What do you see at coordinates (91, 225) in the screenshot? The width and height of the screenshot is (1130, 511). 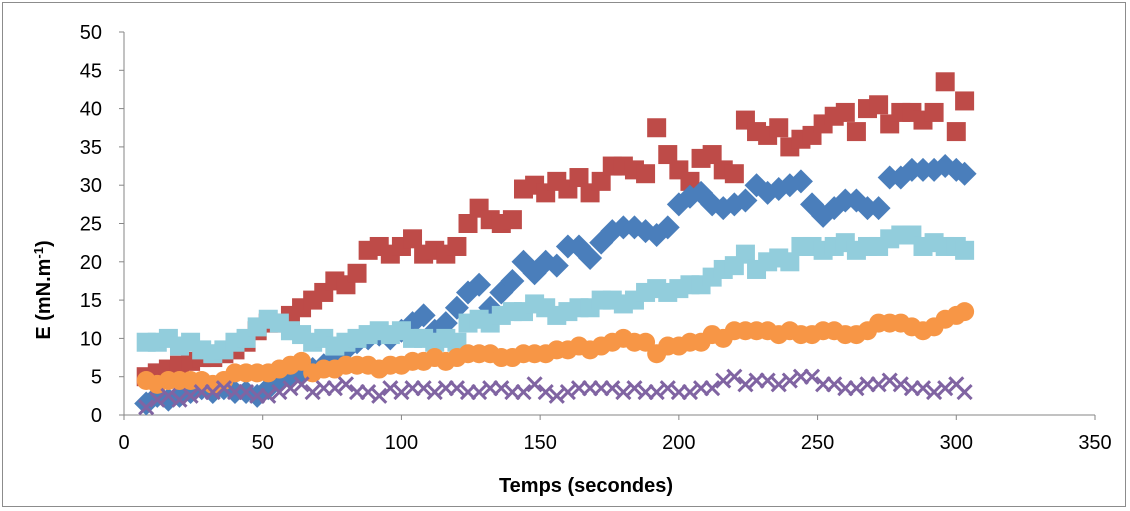 I see `y-tick-label: 25` at bounding box center [91, 225].